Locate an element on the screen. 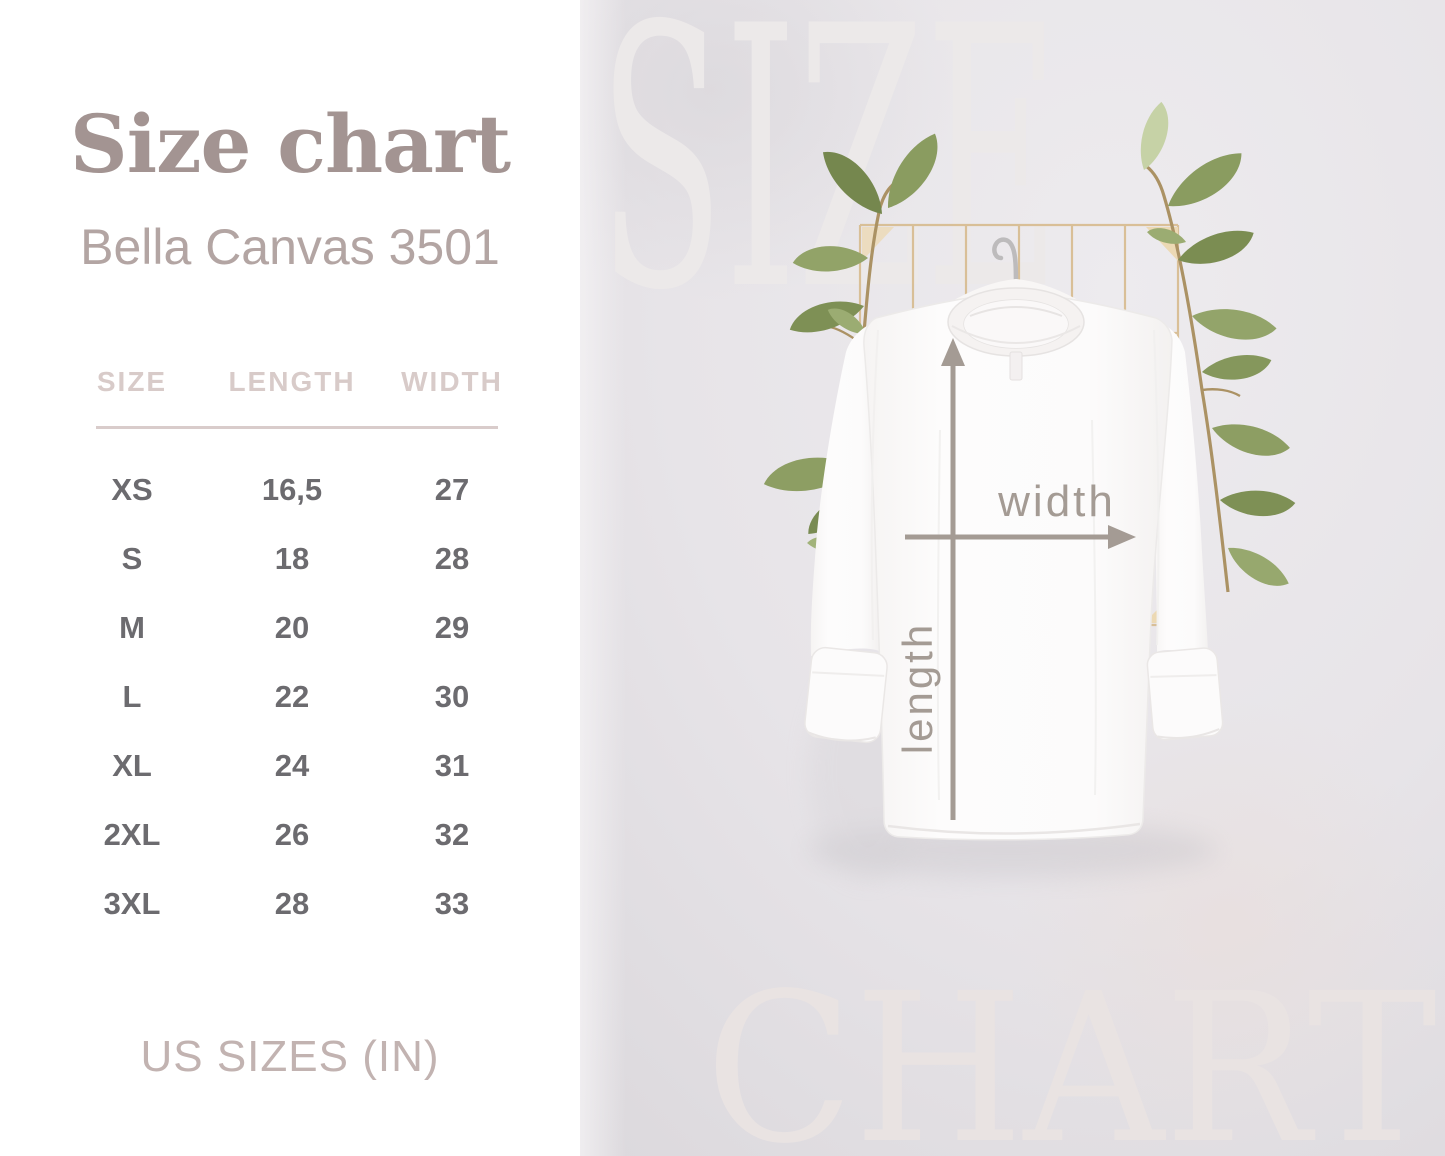 The image size is (1445, 1156). table-row: XS 16,5 27 is located at coordinates (292, 489).